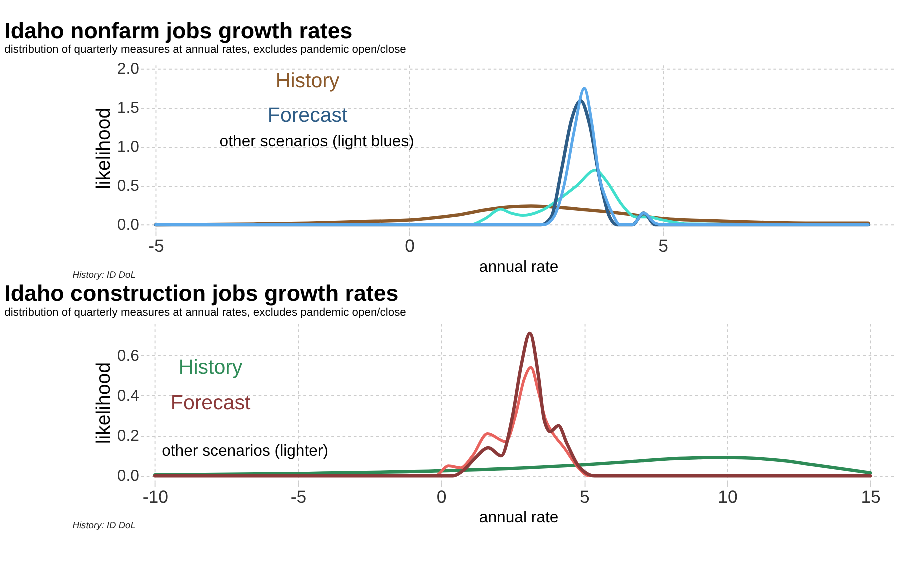 The image size is (901, 580). What do you see at coordinates (128, 69) in the screenshot?
I see `y-tick-label: 2.0` at bounding box center [128, 69].